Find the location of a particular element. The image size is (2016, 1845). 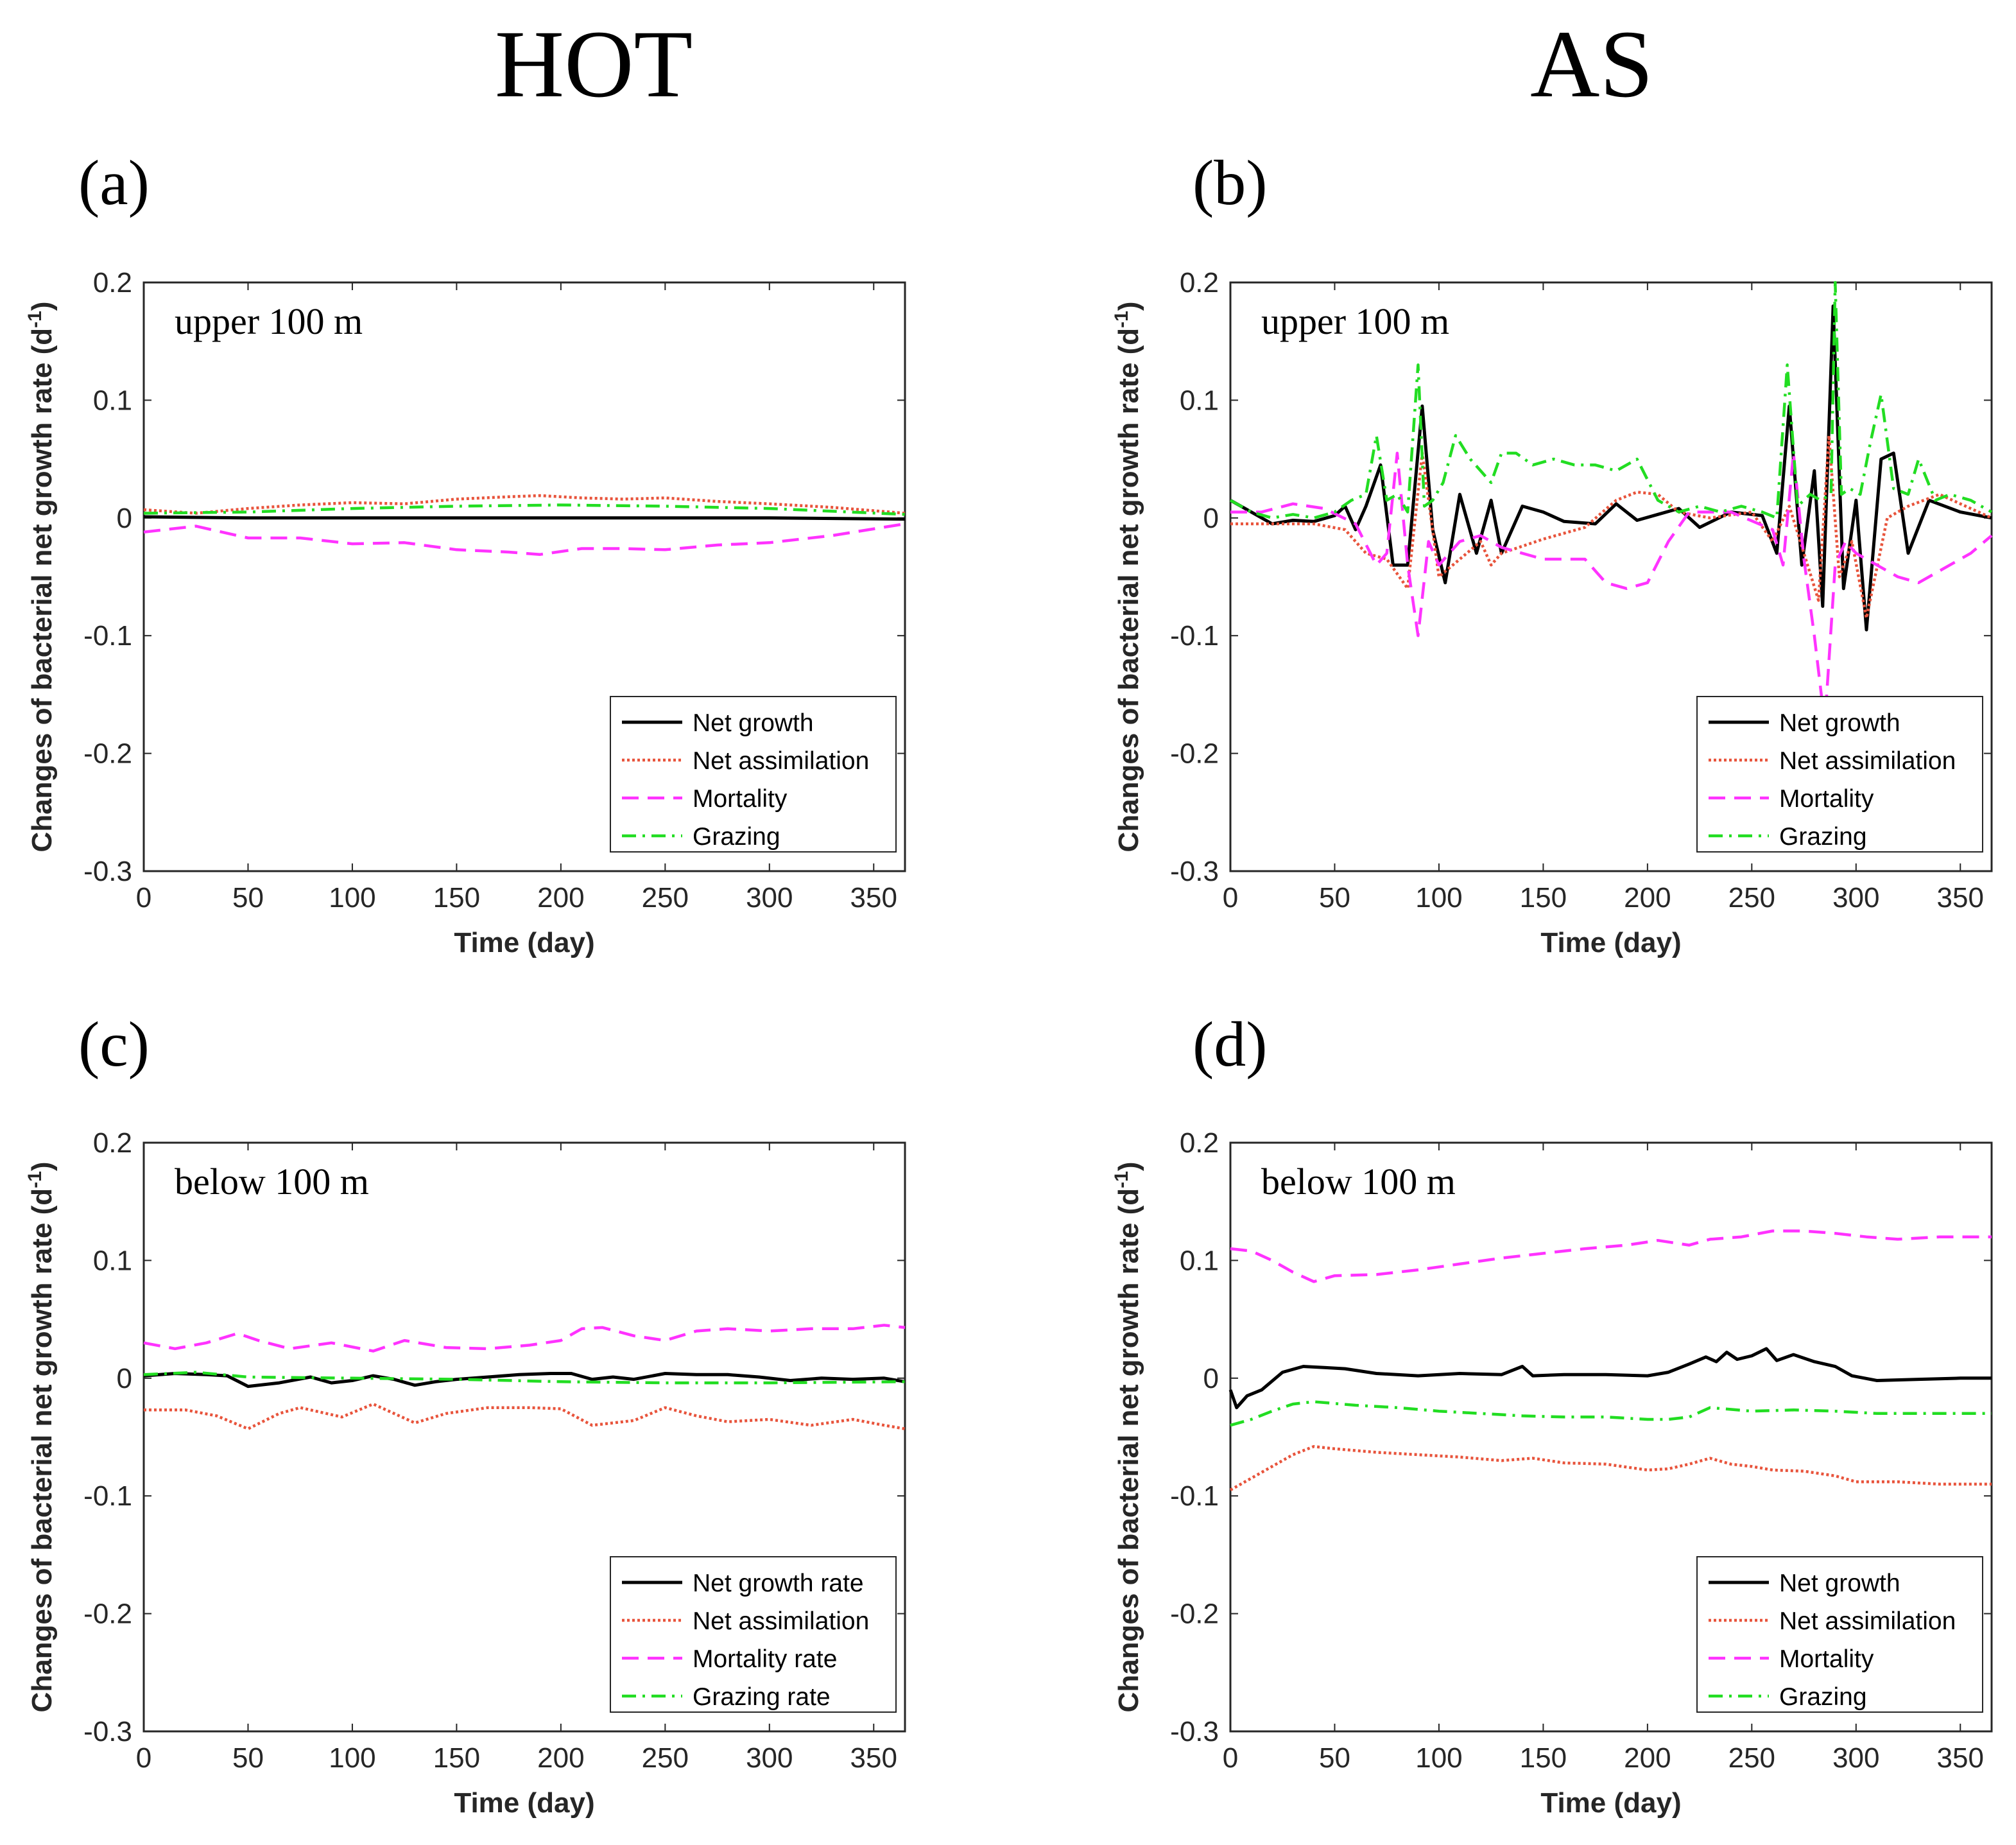

series-line-grazing-rate is located at coordinates (524, 1378).